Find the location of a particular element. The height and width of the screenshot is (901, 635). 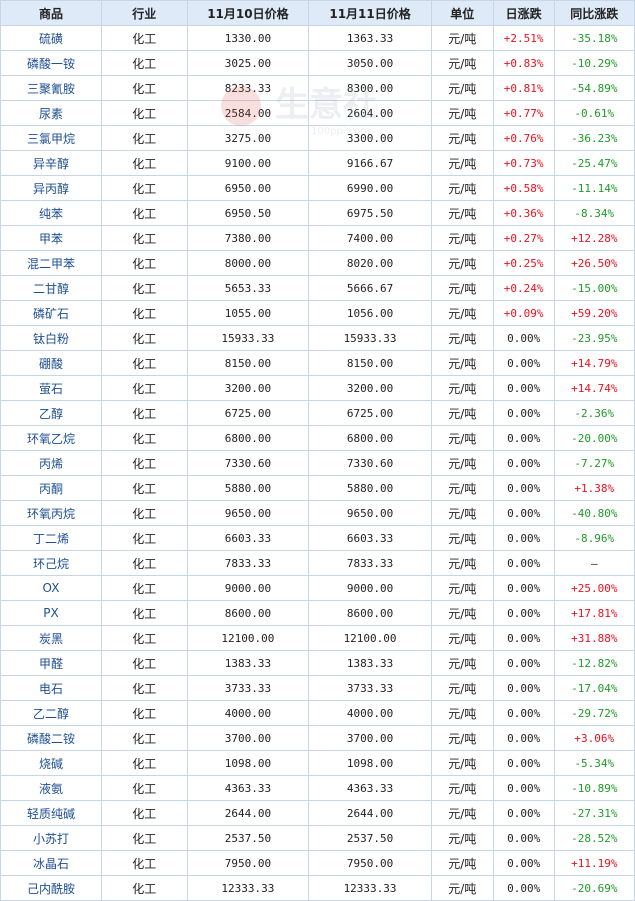

yoy-change-cell: +3.06% is located at coordinates (594, 738).